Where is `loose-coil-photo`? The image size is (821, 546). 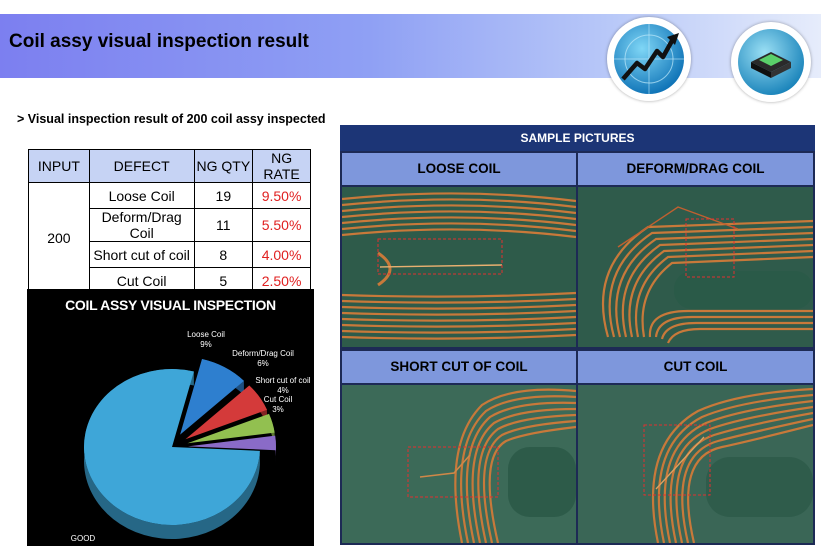
loose-coil-photo is located at coordinates (459, 267).